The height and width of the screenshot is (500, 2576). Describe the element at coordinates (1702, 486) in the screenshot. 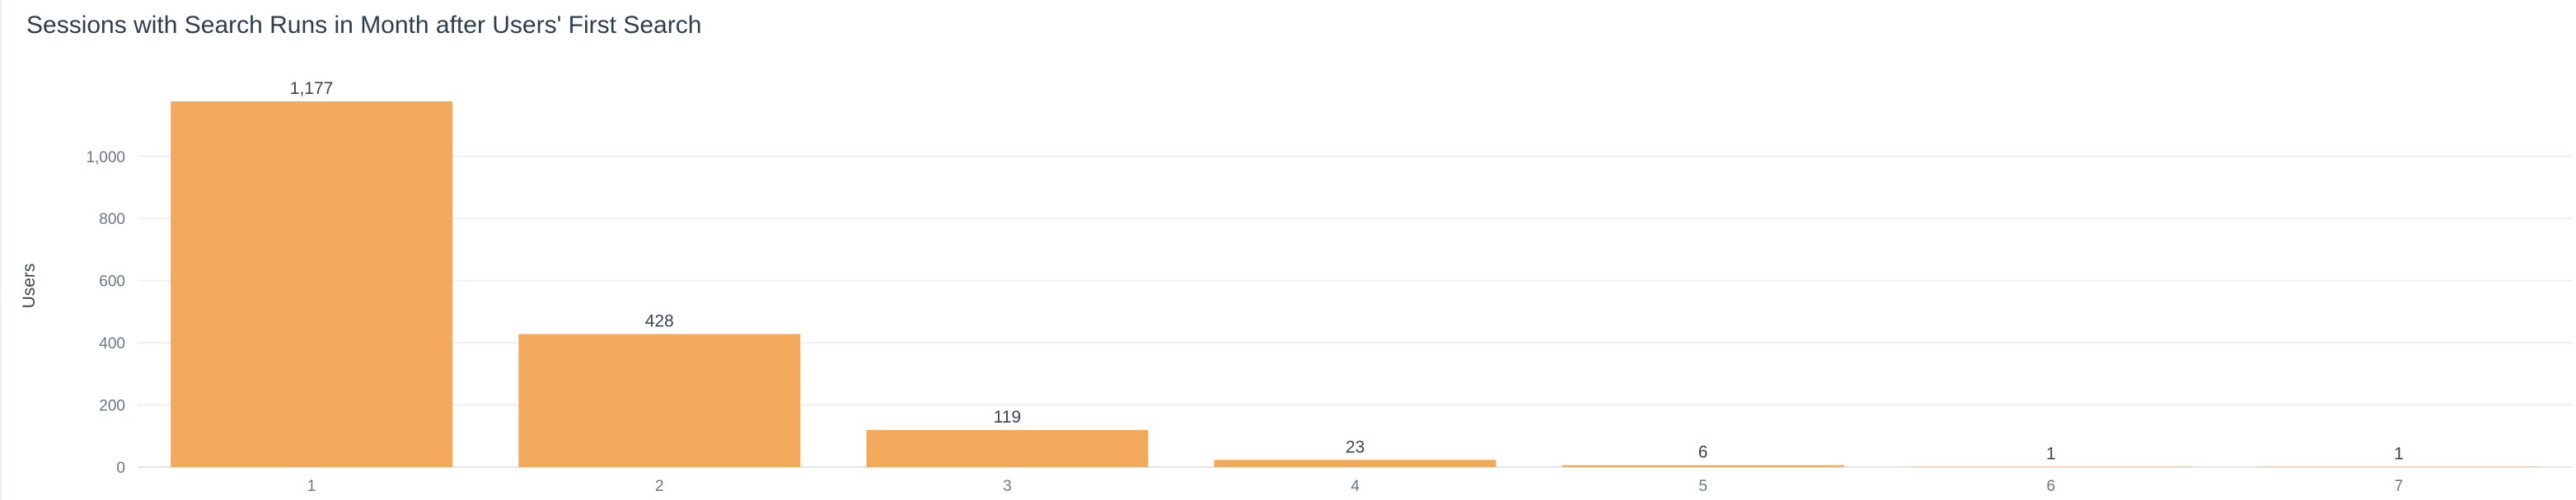

I see `x-tick-label: 5` at that location.